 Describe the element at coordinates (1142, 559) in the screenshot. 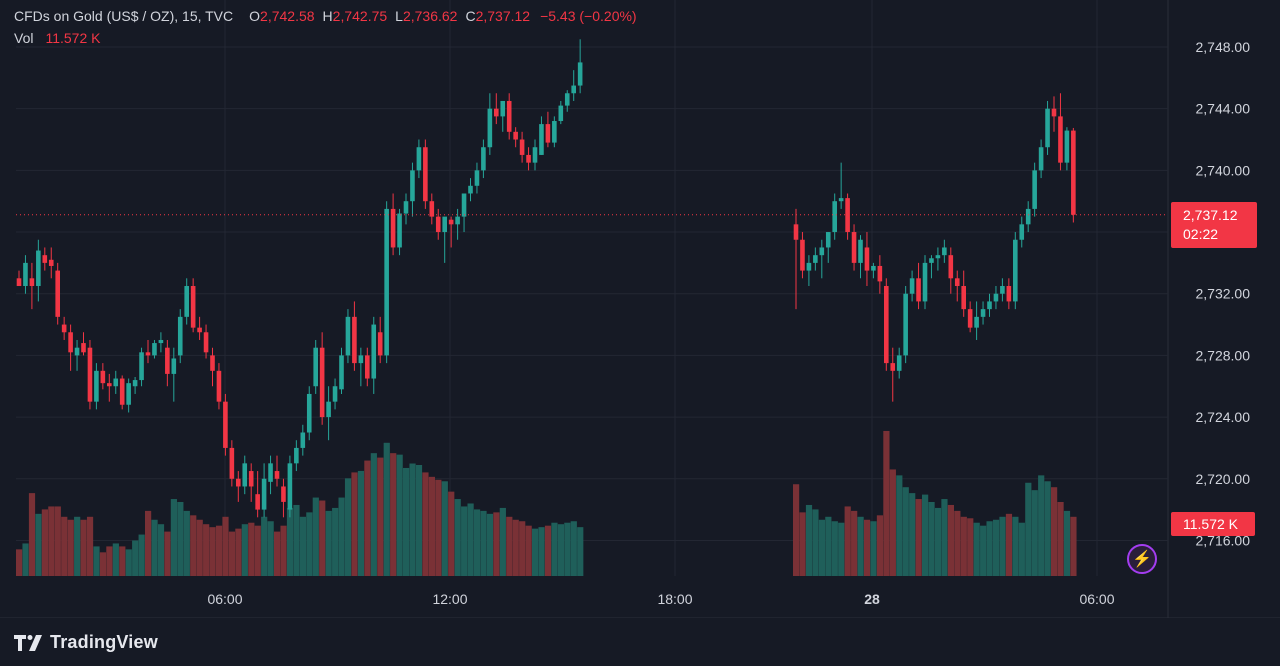

I see `lightning-icon: ⚡` at that location.